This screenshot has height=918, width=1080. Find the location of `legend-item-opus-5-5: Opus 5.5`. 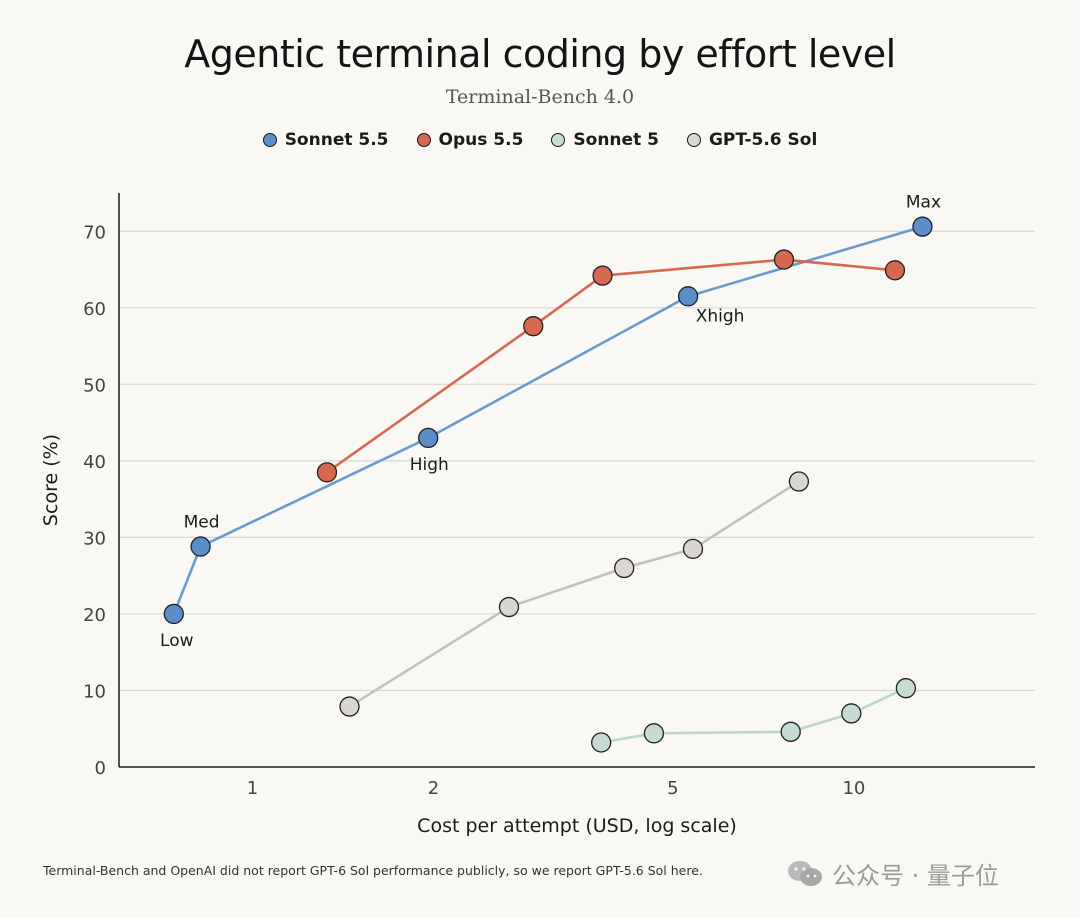

legend-item-opus-5-5: Opus 5.5 is located at coordinates (470, 140).